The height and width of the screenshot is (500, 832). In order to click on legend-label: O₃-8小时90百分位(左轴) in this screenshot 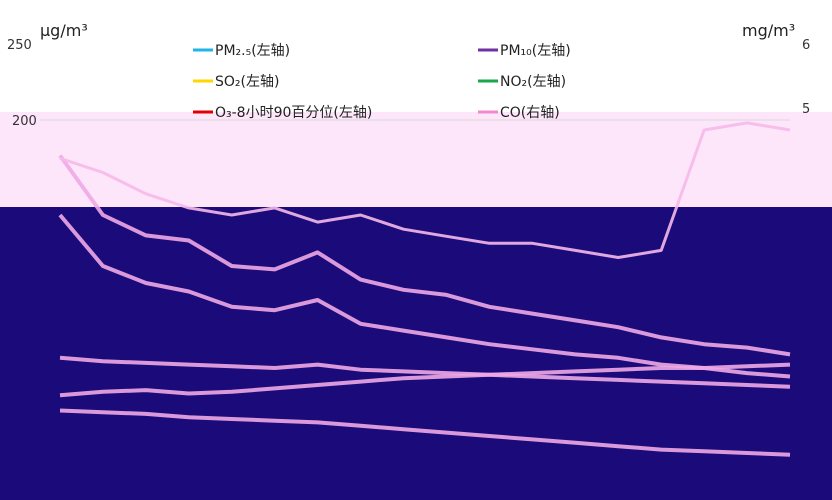, I will do `click(293, 113)`.